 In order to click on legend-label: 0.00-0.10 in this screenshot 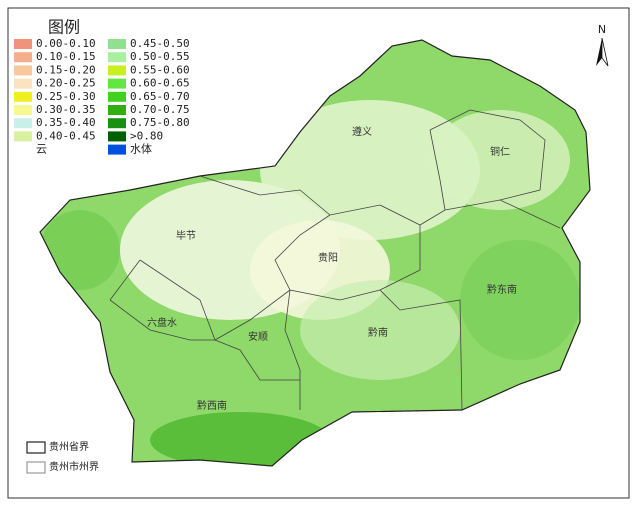, I will do `click(66, 43)`.